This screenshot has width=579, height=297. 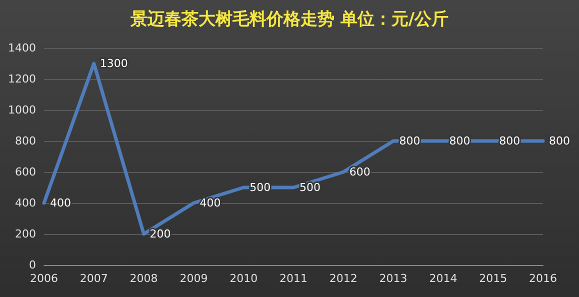 I want to click on data-label: 500, so click(x=310, y=187).